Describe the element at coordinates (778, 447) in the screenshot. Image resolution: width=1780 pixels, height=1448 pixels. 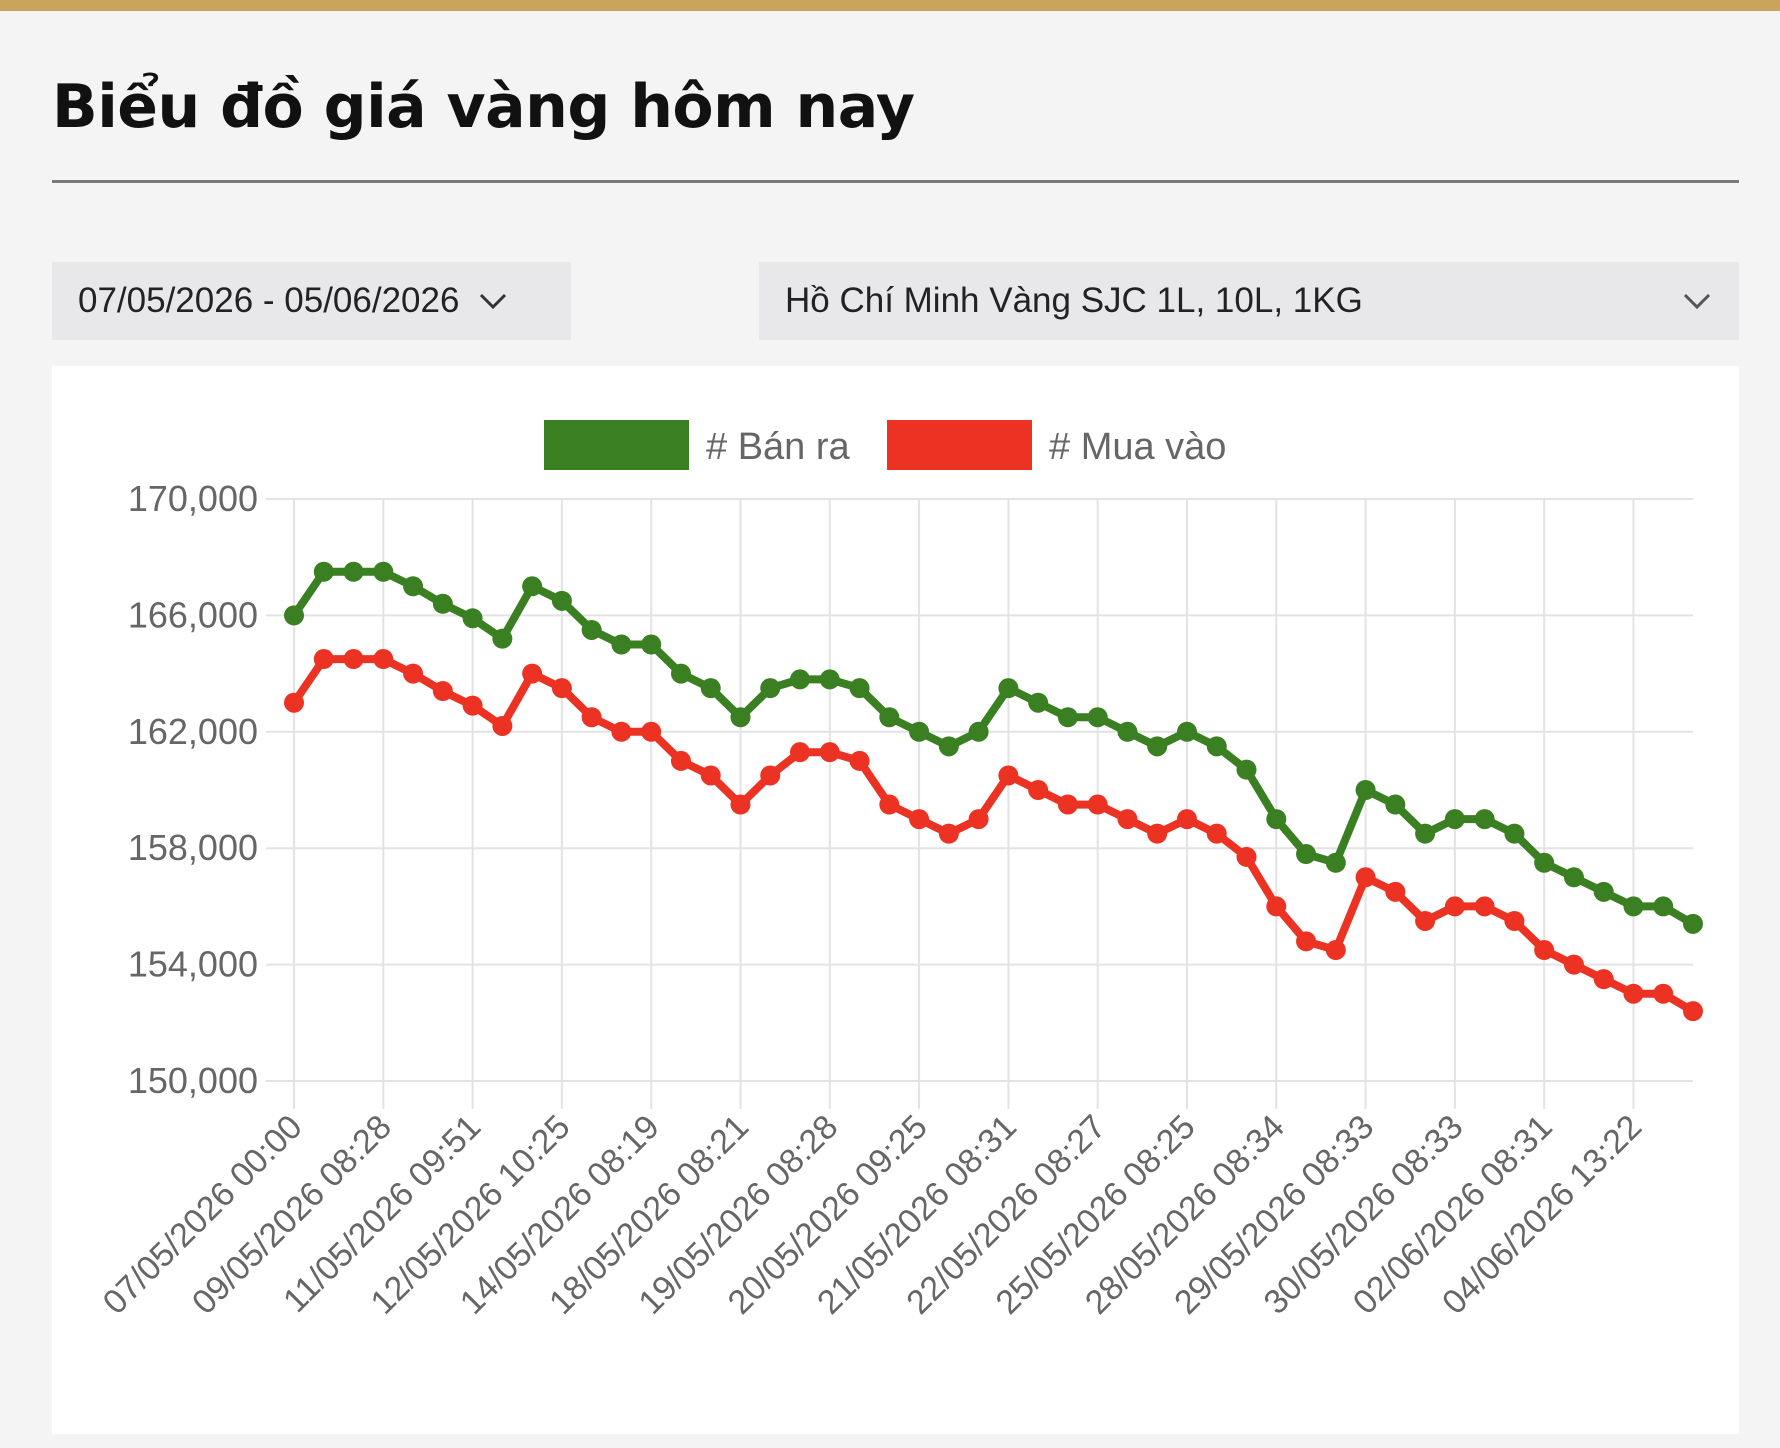
I see `legend-label: # Bán ra` at that location.